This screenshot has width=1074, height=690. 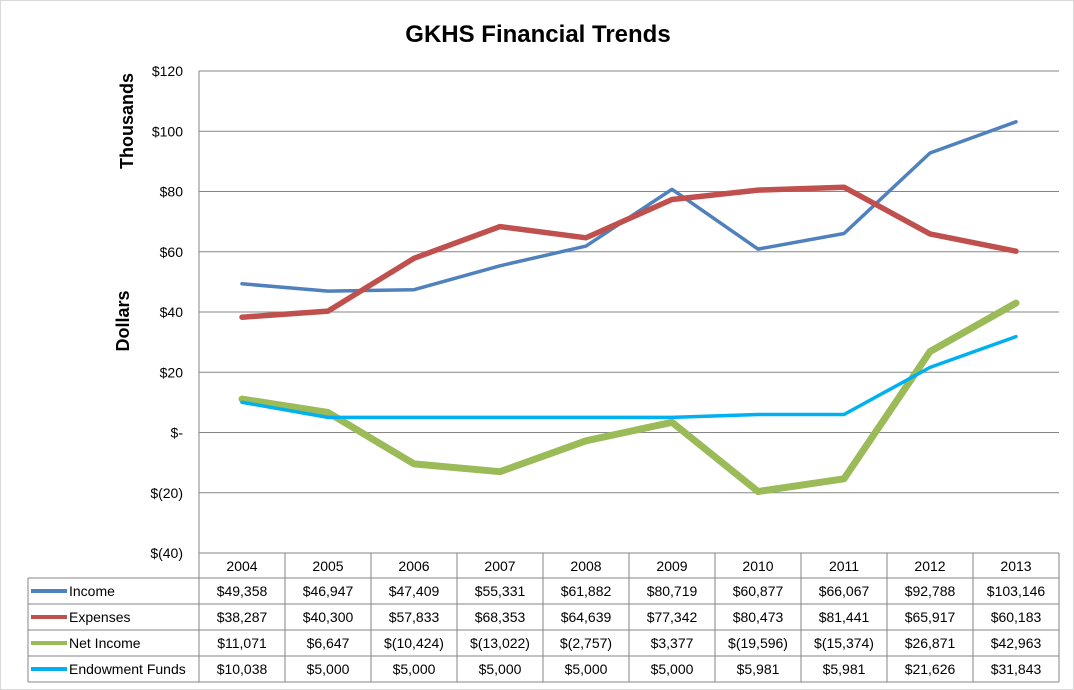 I want to click on x-tick-label: 2012, so click(x=929, y=566).